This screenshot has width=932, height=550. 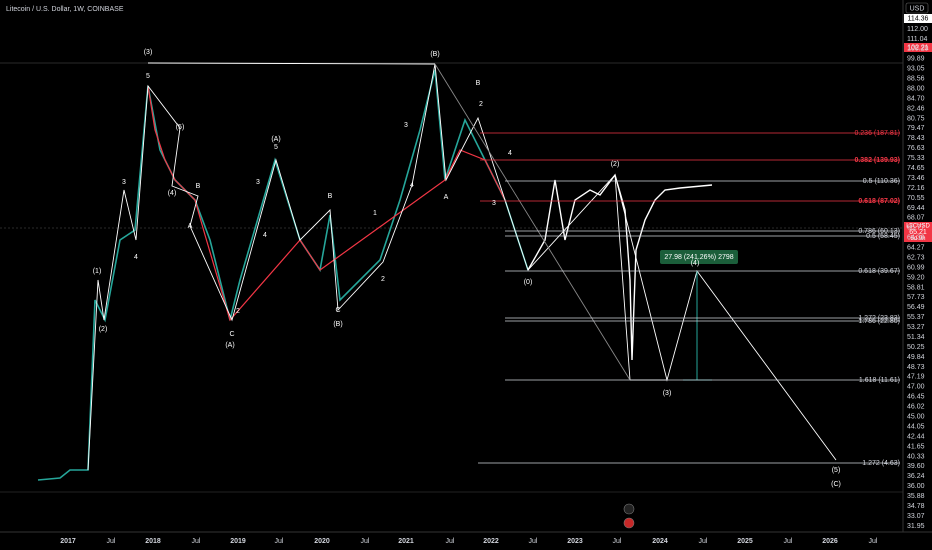 I want to click on price-label: 112.00, so click(x=917, y=29).